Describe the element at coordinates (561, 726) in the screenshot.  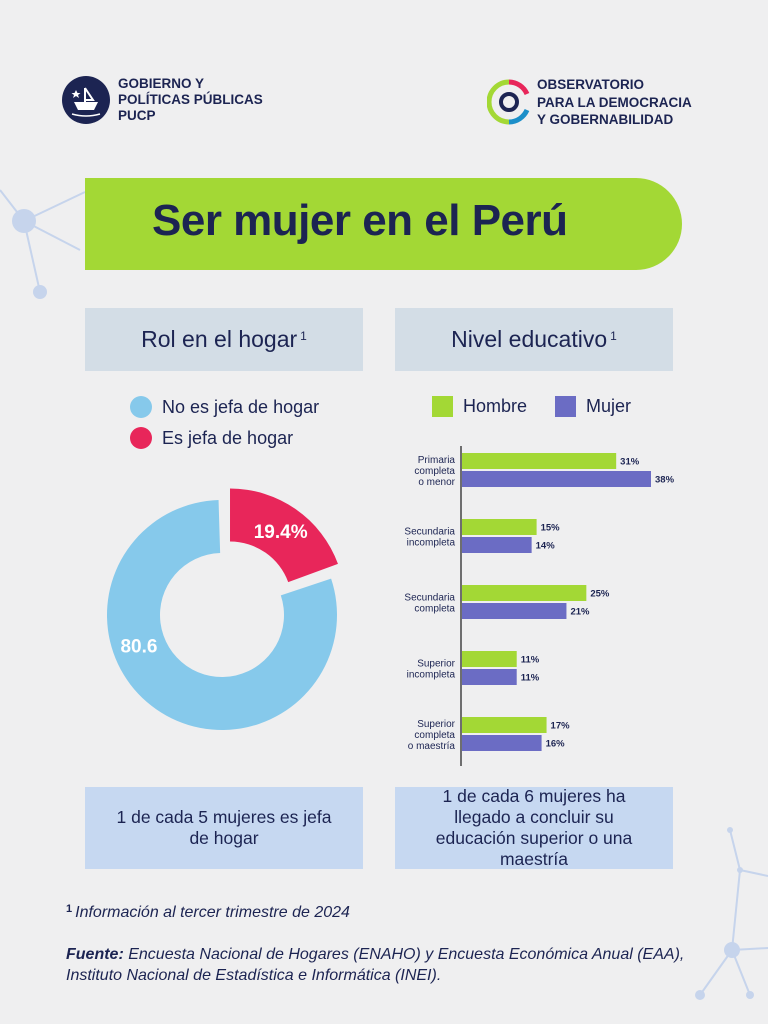
I see `bar-value-label: 17%` at that location.